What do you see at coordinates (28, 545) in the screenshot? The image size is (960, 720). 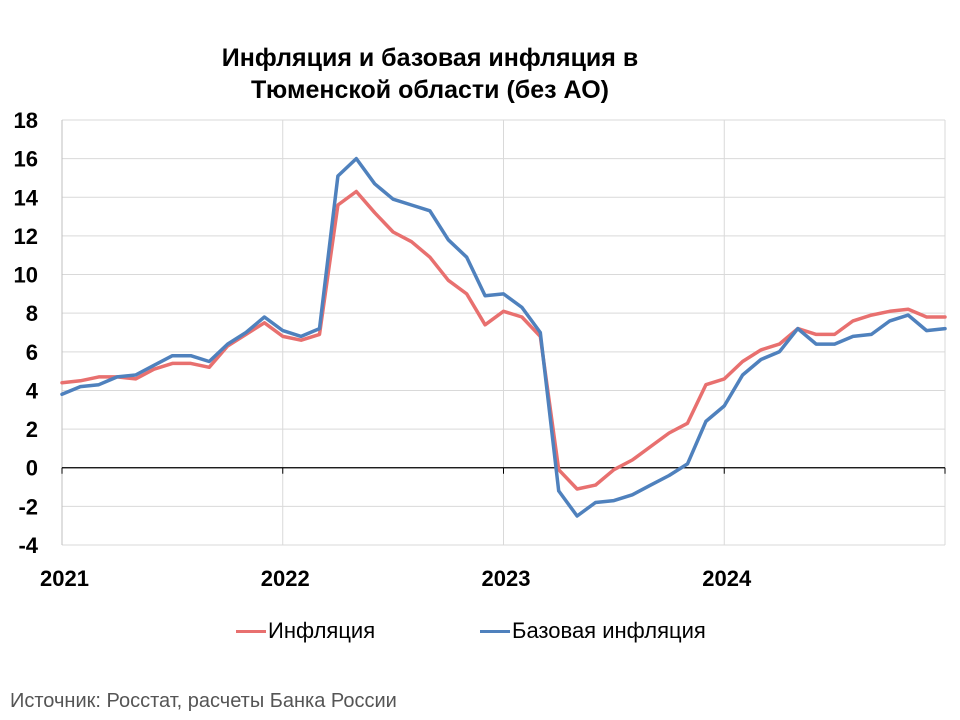 I see `y-tick-label: -4` at bounding box center [28, 545].